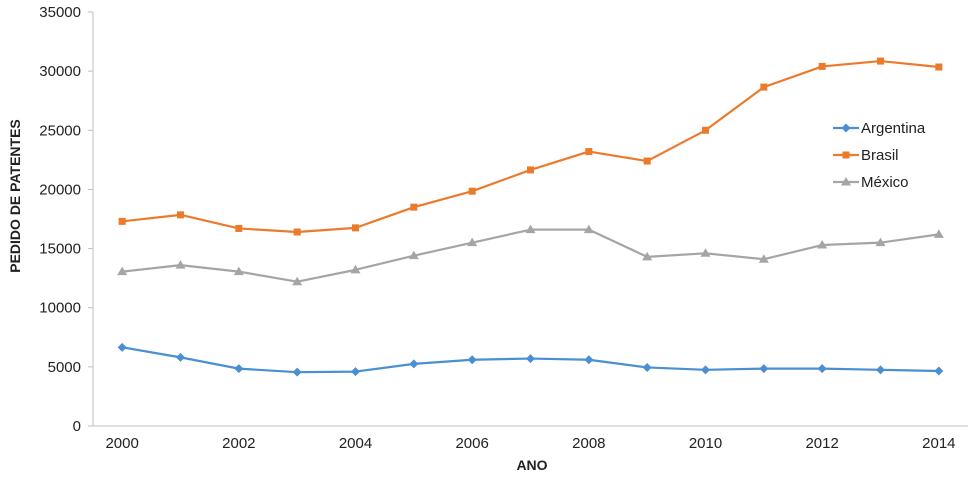  What do you see at coordinates (15, 196) in the screenshot?
I see `y-axis-title: PEDIDO DE PATENTES` at bounding box center [15, 196].